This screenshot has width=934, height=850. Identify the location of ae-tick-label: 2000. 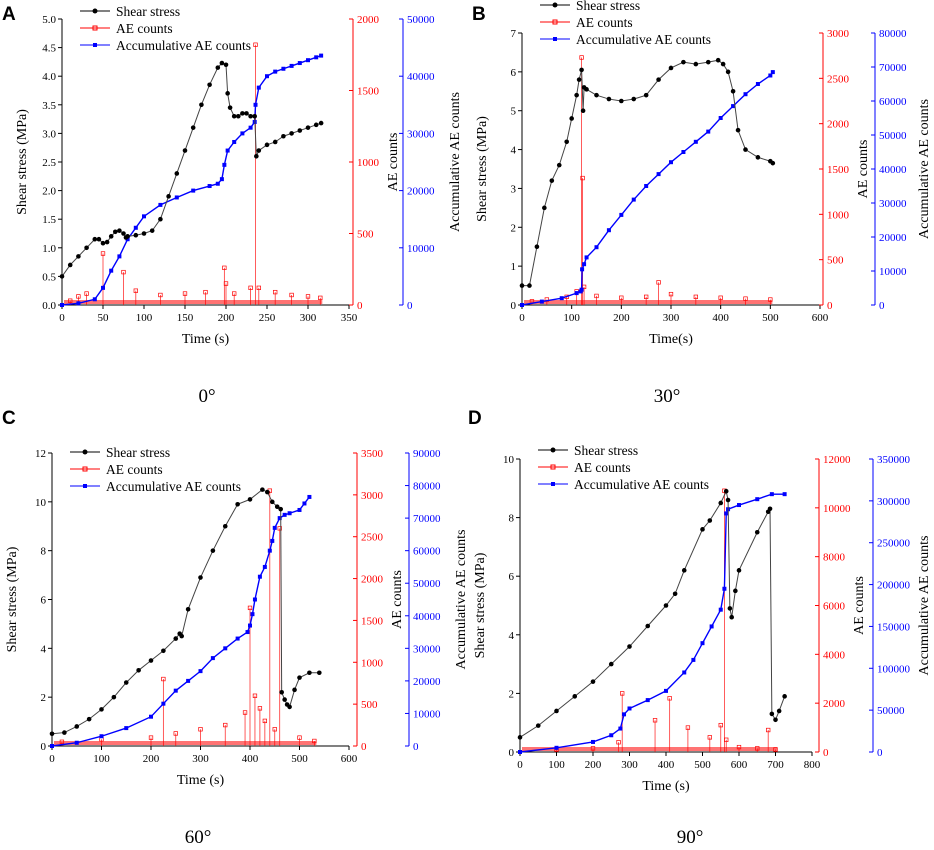
(834, 704).